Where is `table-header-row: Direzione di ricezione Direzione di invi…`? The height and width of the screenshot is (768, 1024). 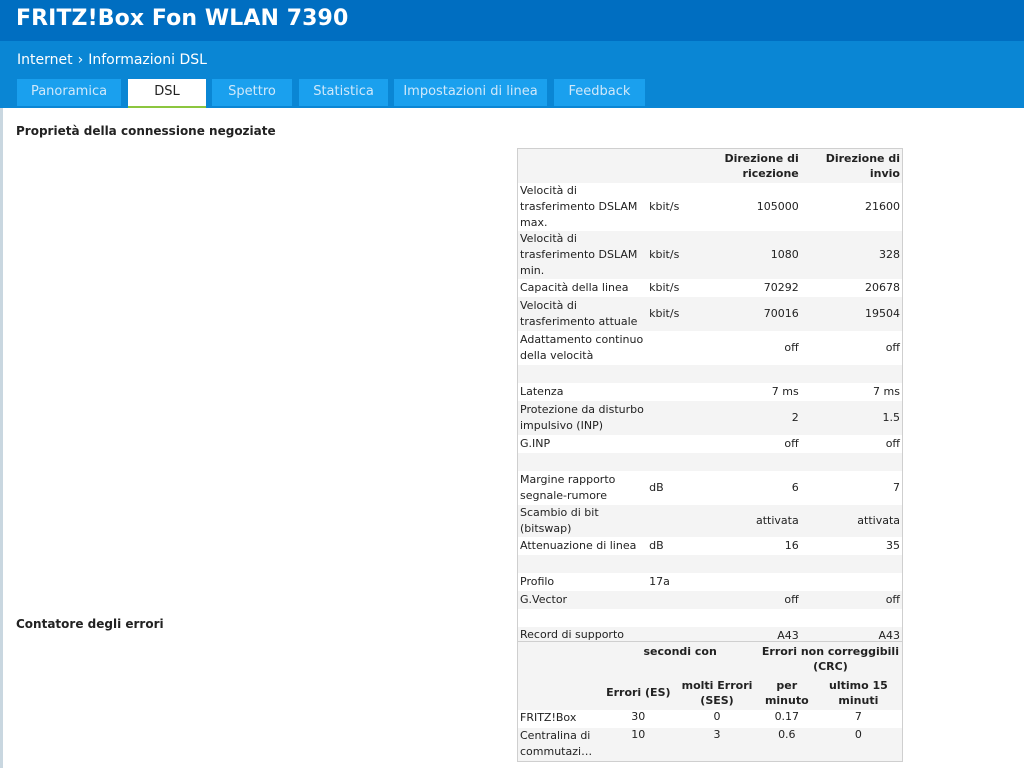 table-header-row: Direzione di ricezione Direzione di invi… is located at coordinates (710, 165).